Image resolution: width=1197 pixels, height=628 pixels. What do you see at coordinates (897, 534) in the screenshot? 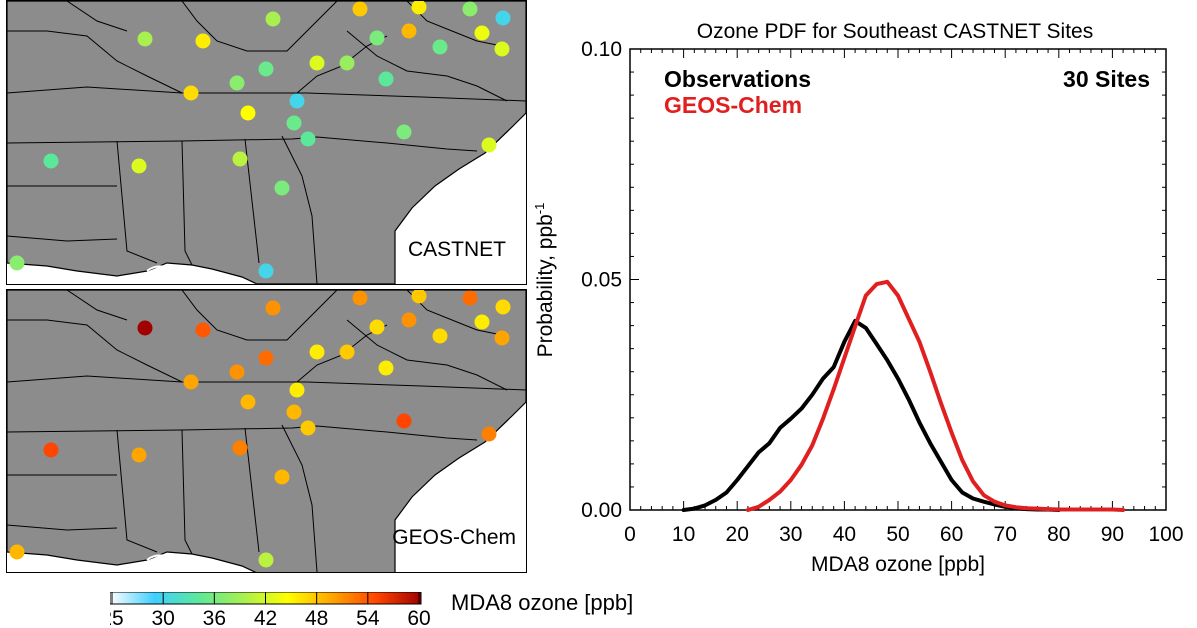
I see `x-tick-label: 50` at bounding box center [897, 534].